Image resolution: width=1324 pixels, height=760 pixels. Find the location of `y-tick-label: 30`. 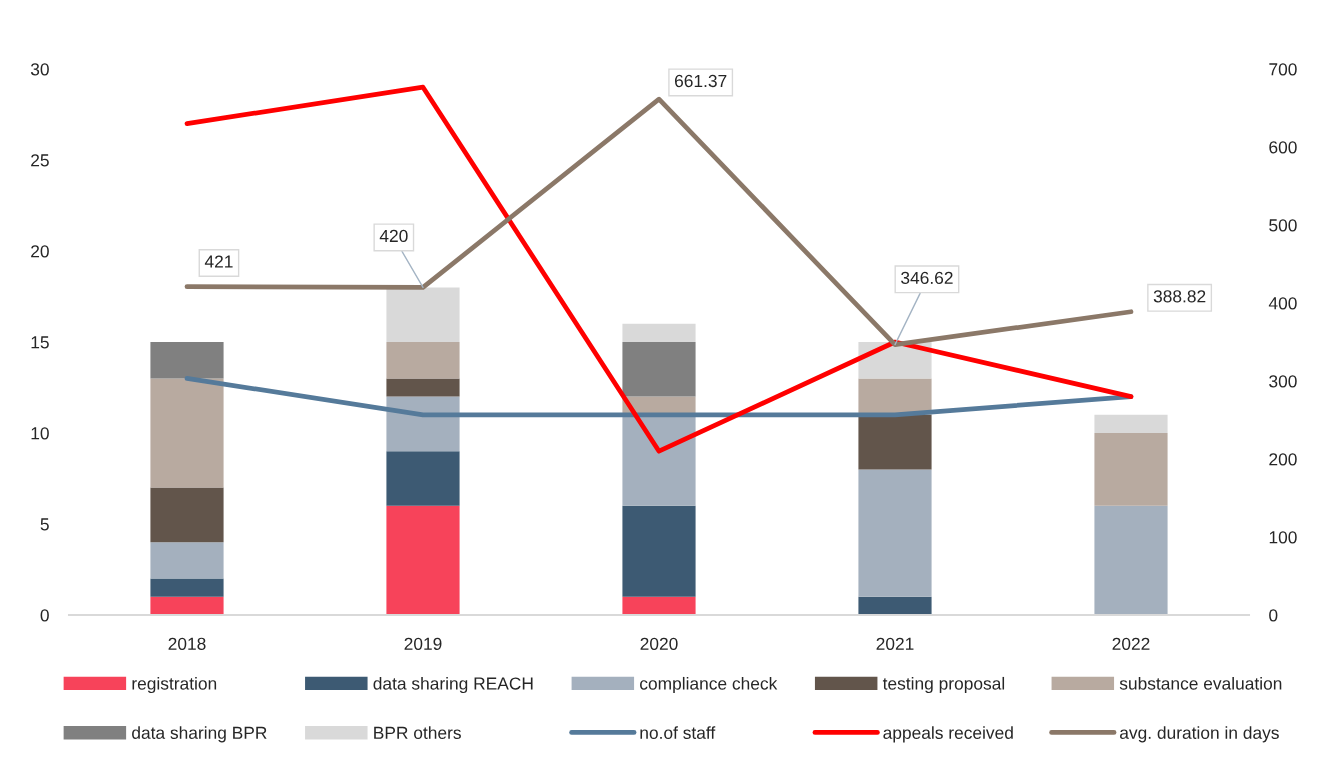

y-tick-label: 30 is located at coordinates (39, 69).